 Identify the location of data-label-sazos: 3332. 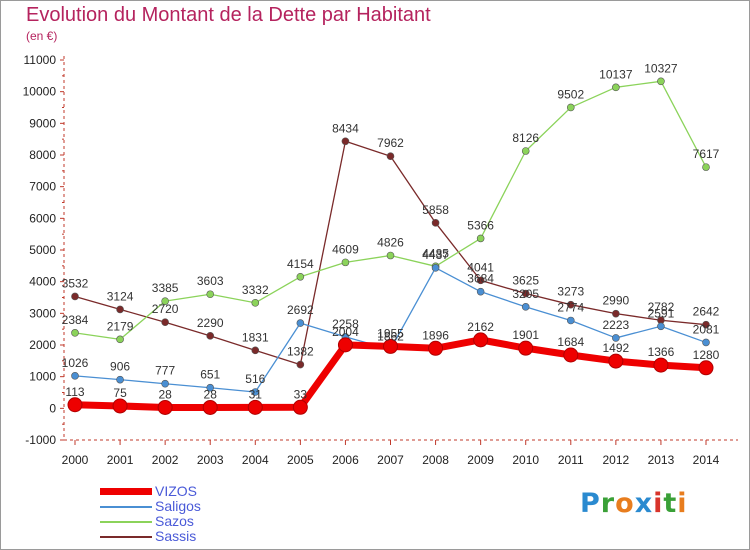
(255, 290).